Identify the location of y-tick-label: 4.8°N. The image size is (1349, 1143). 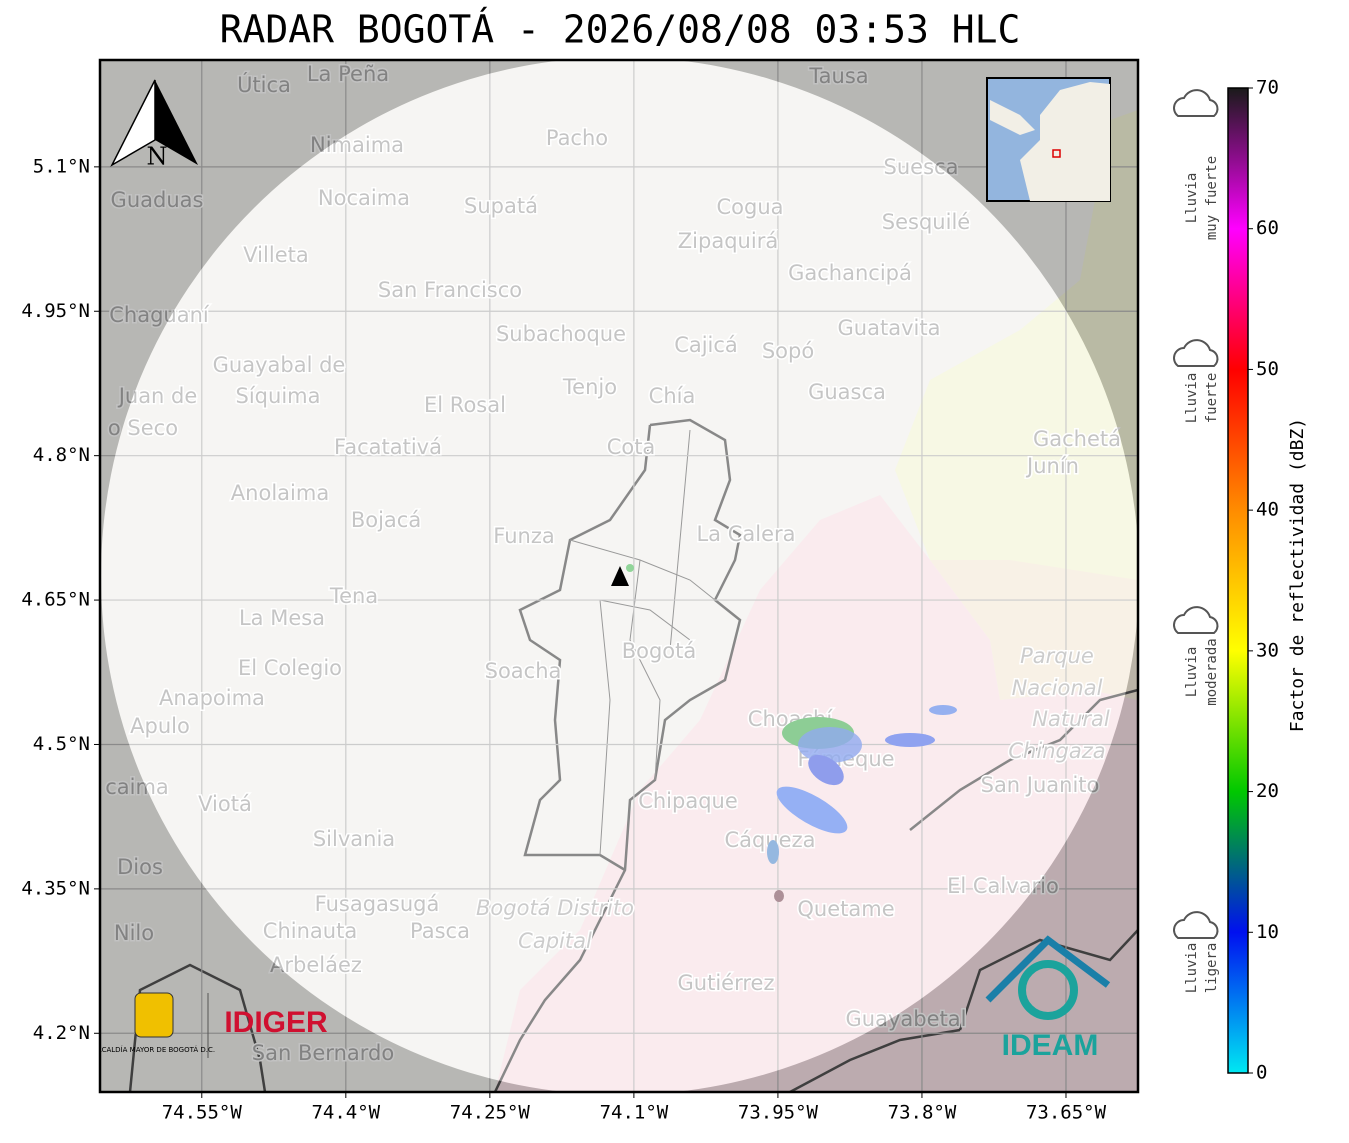
(61, 455).